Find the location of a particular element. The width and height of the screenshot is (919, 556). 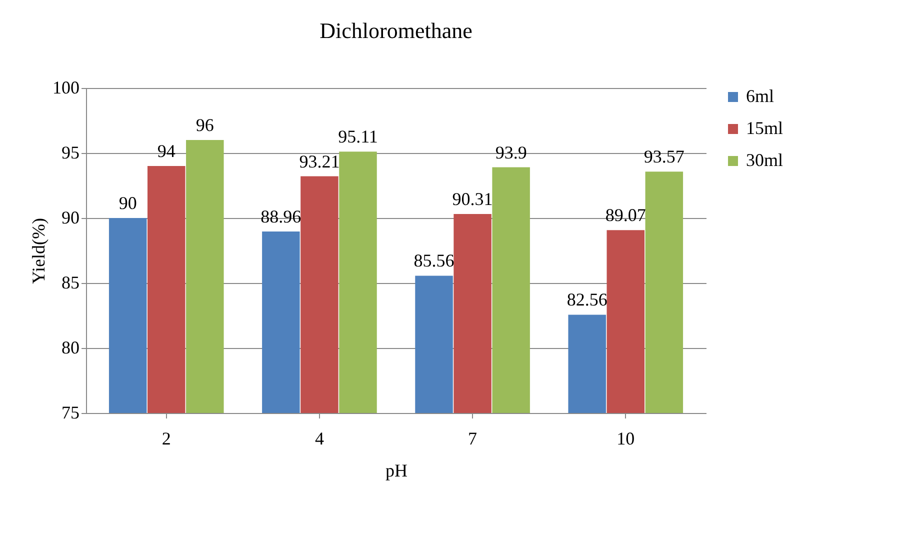

data-label: 93.9 is located at coordinates (511, 152).